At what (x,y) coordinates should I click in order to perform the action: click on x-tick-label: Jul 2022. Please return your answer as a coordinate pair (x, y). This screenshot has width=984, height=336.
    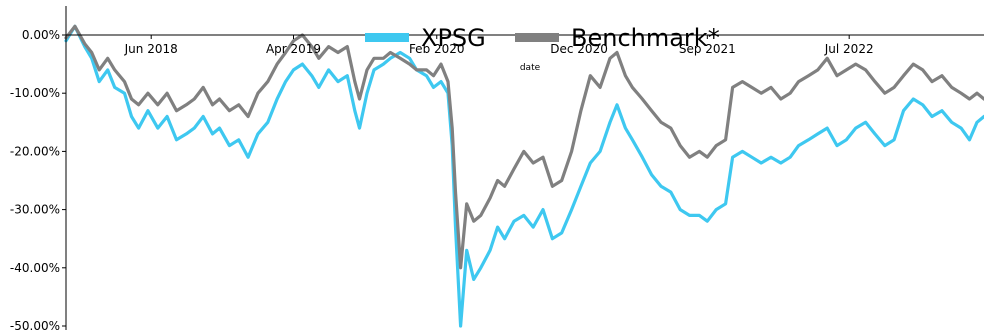
    Looking at the image, I should click on (849, 49).